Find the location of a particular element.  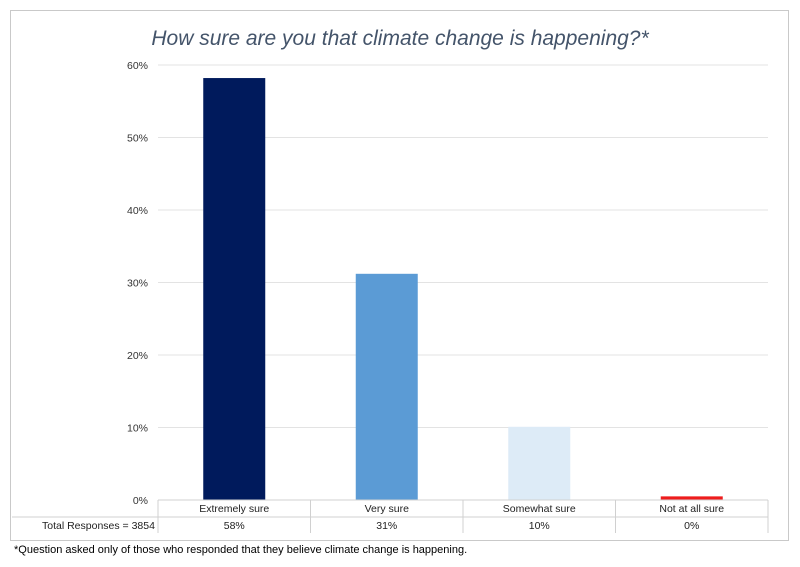

y-tick-label: 60% is located at coordinates (137, 66).